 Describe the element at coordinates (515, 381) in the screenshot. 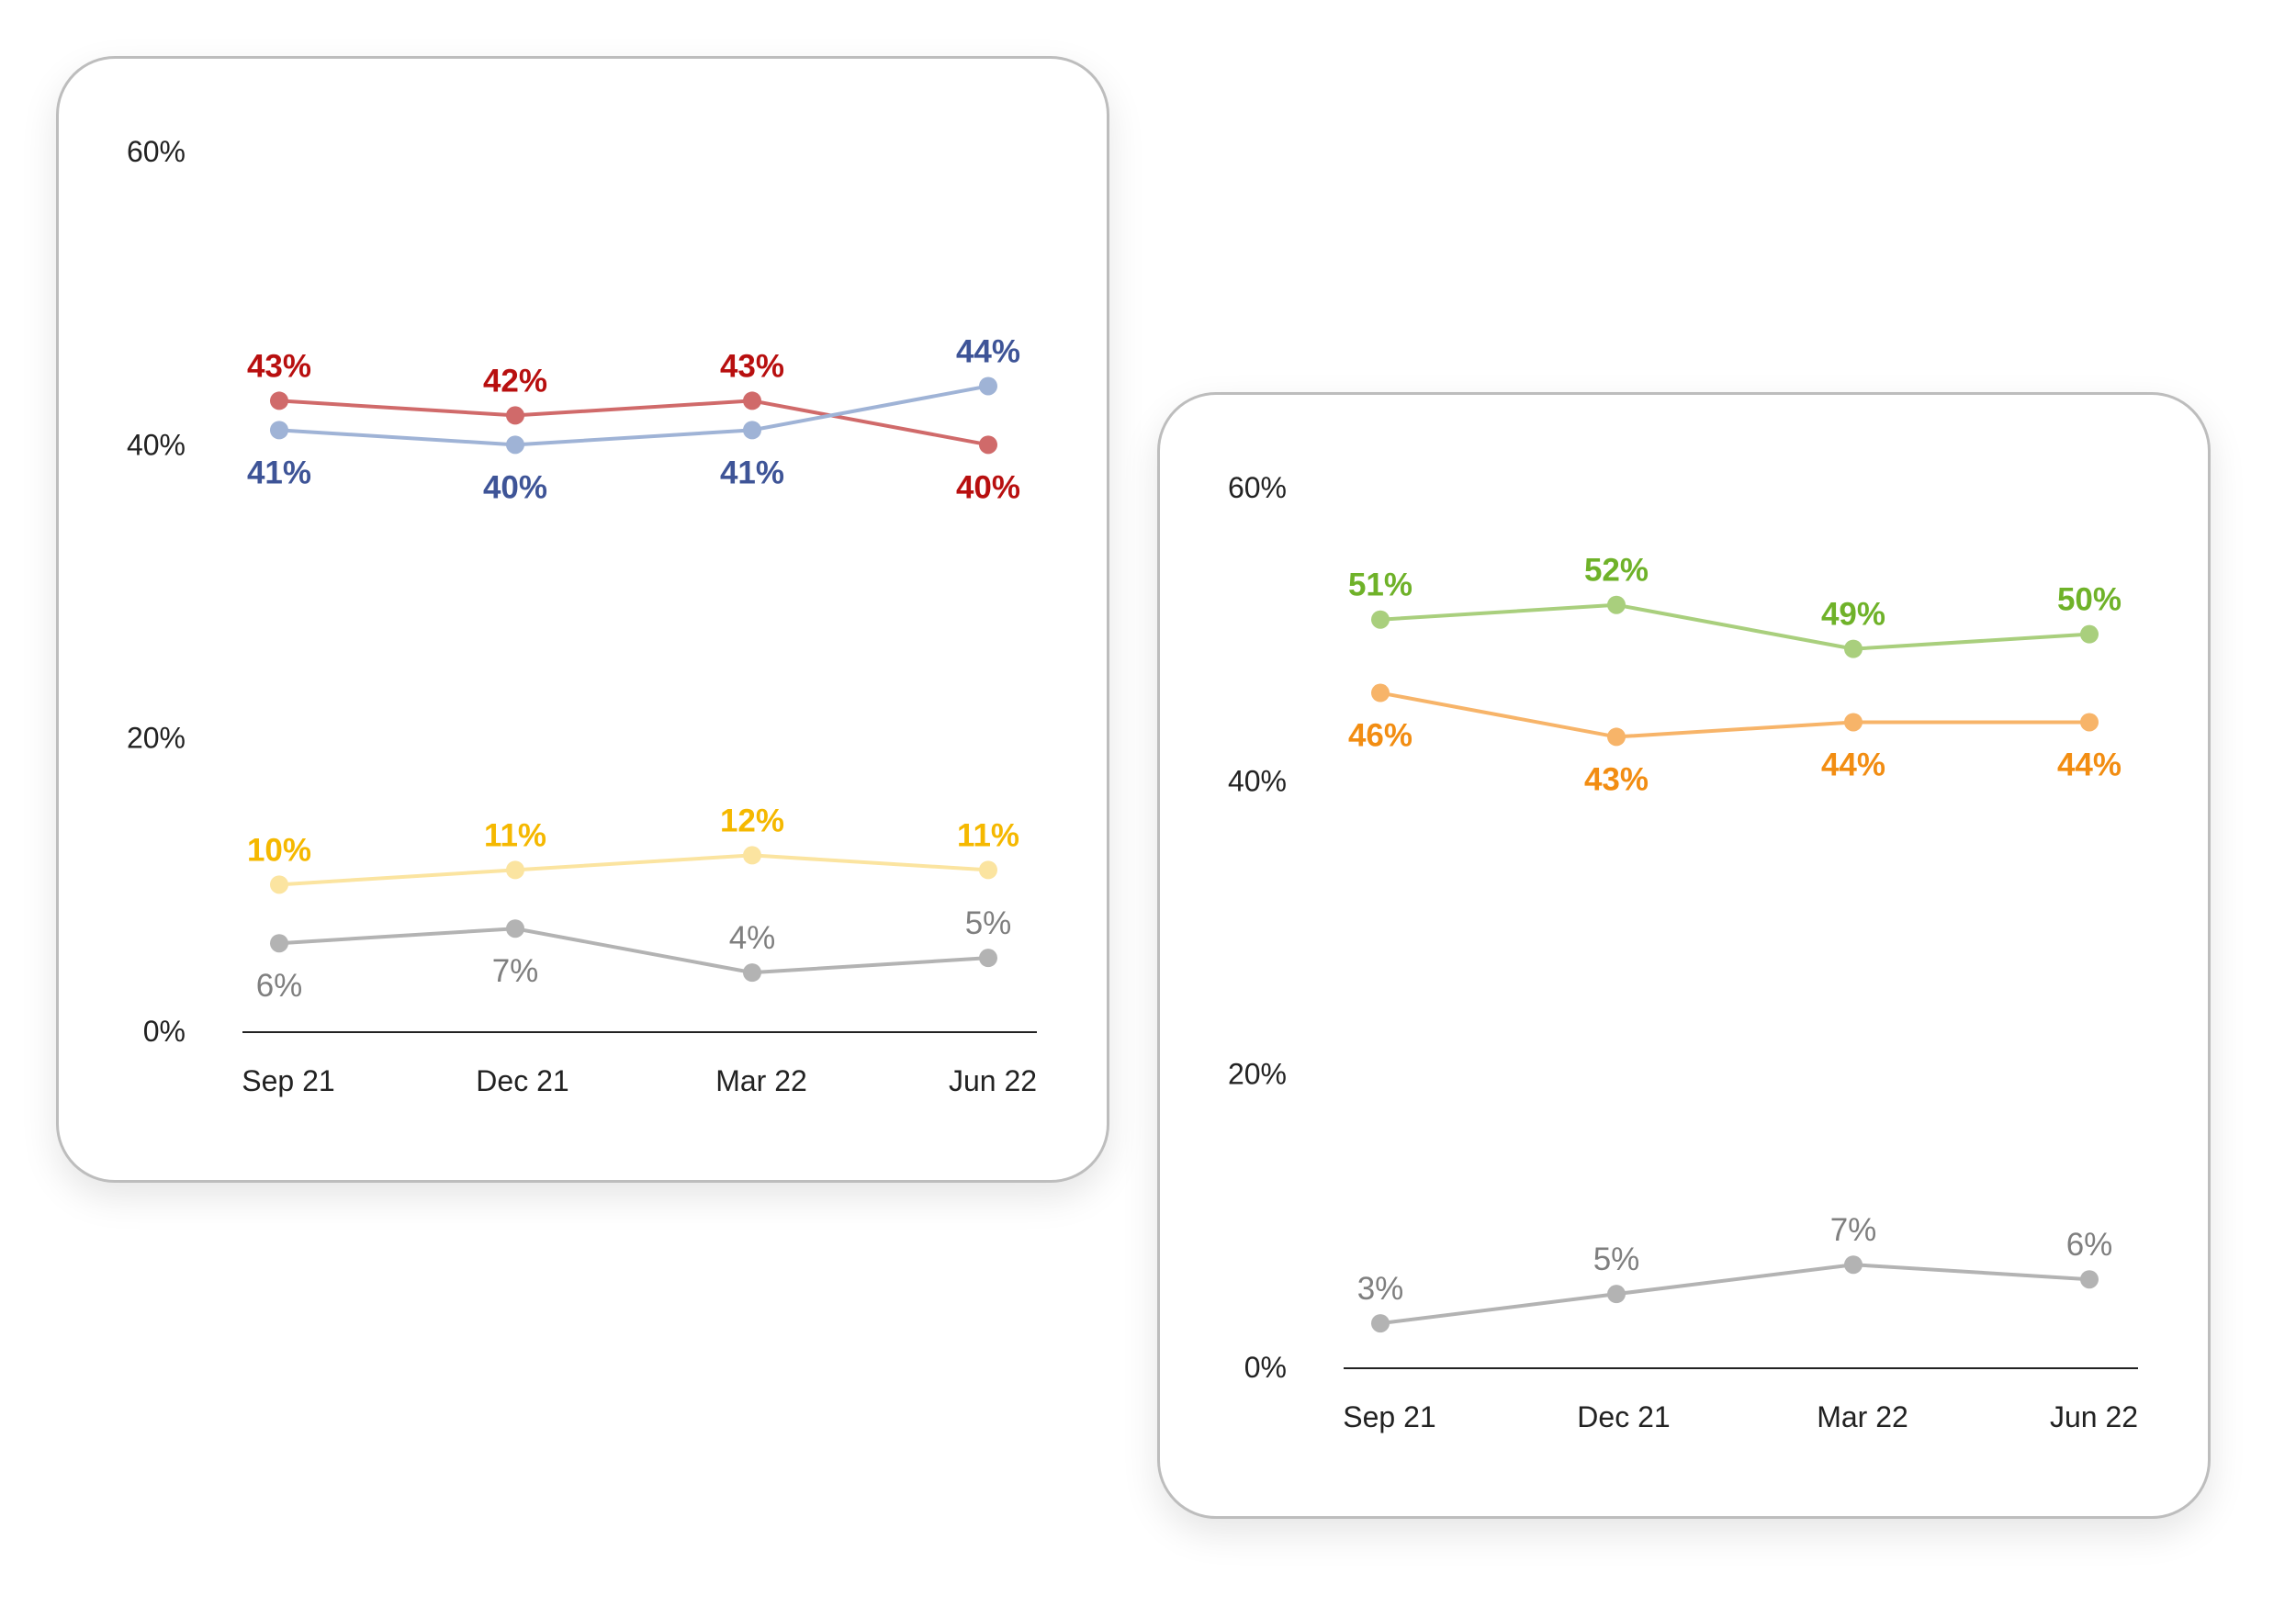

I see `data-label: 42%` at that location.